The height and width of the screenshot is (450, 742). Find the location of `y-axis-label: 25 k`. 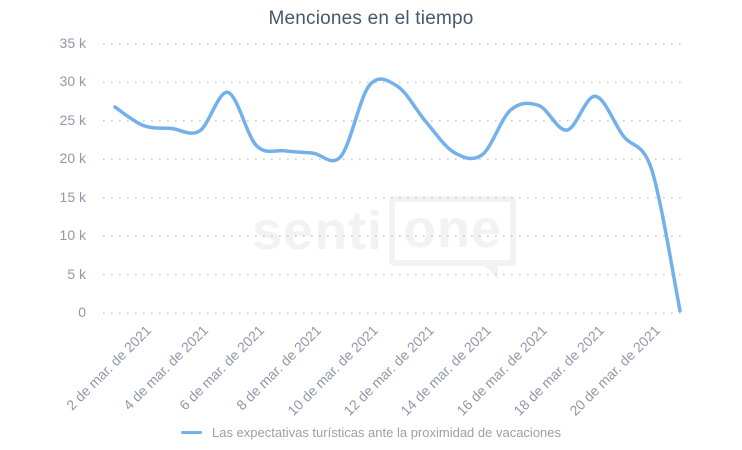

y-axis-label: 25 k is located at coordinates (72, 119).